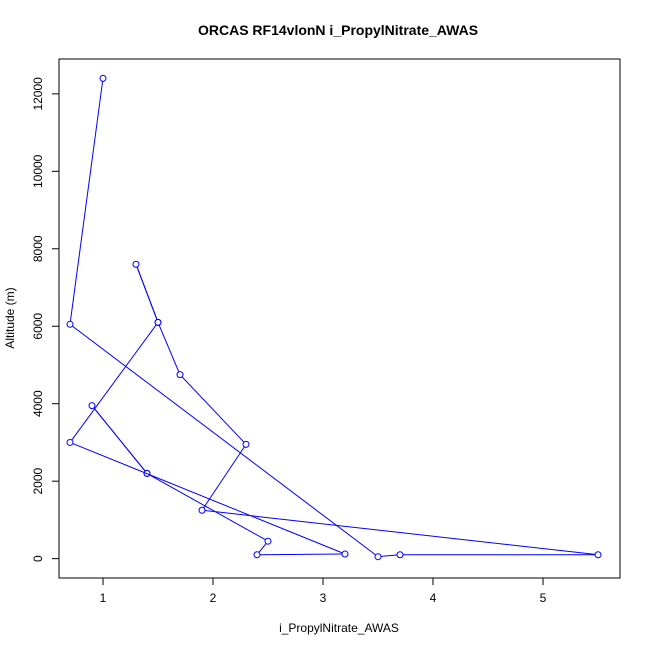 This screenshot has height=650, width=650. What do you see at coordinates (38, 403) in the screenshot?
I see `y-tick-label: 4000` at bounding box center [38, 403].